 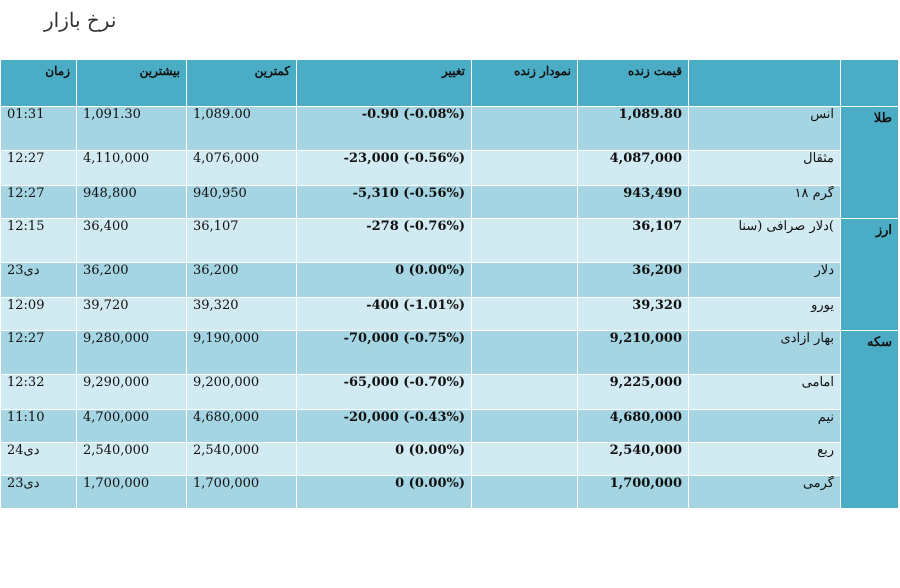 What do you see at coordinates (633, 280) in the screenshot?
I see `live-price-cell: 36,200` at bounding box center [633, 280].